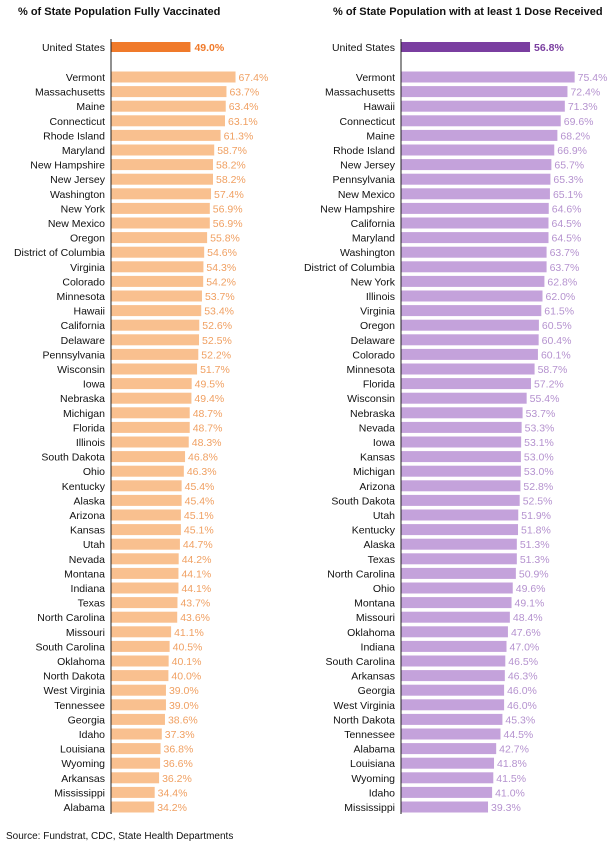  What do you see at coordinates (202, 472) in the screenshot?
I see `bar-value-ohio: 46.3%` at bounding box center [202, 472].